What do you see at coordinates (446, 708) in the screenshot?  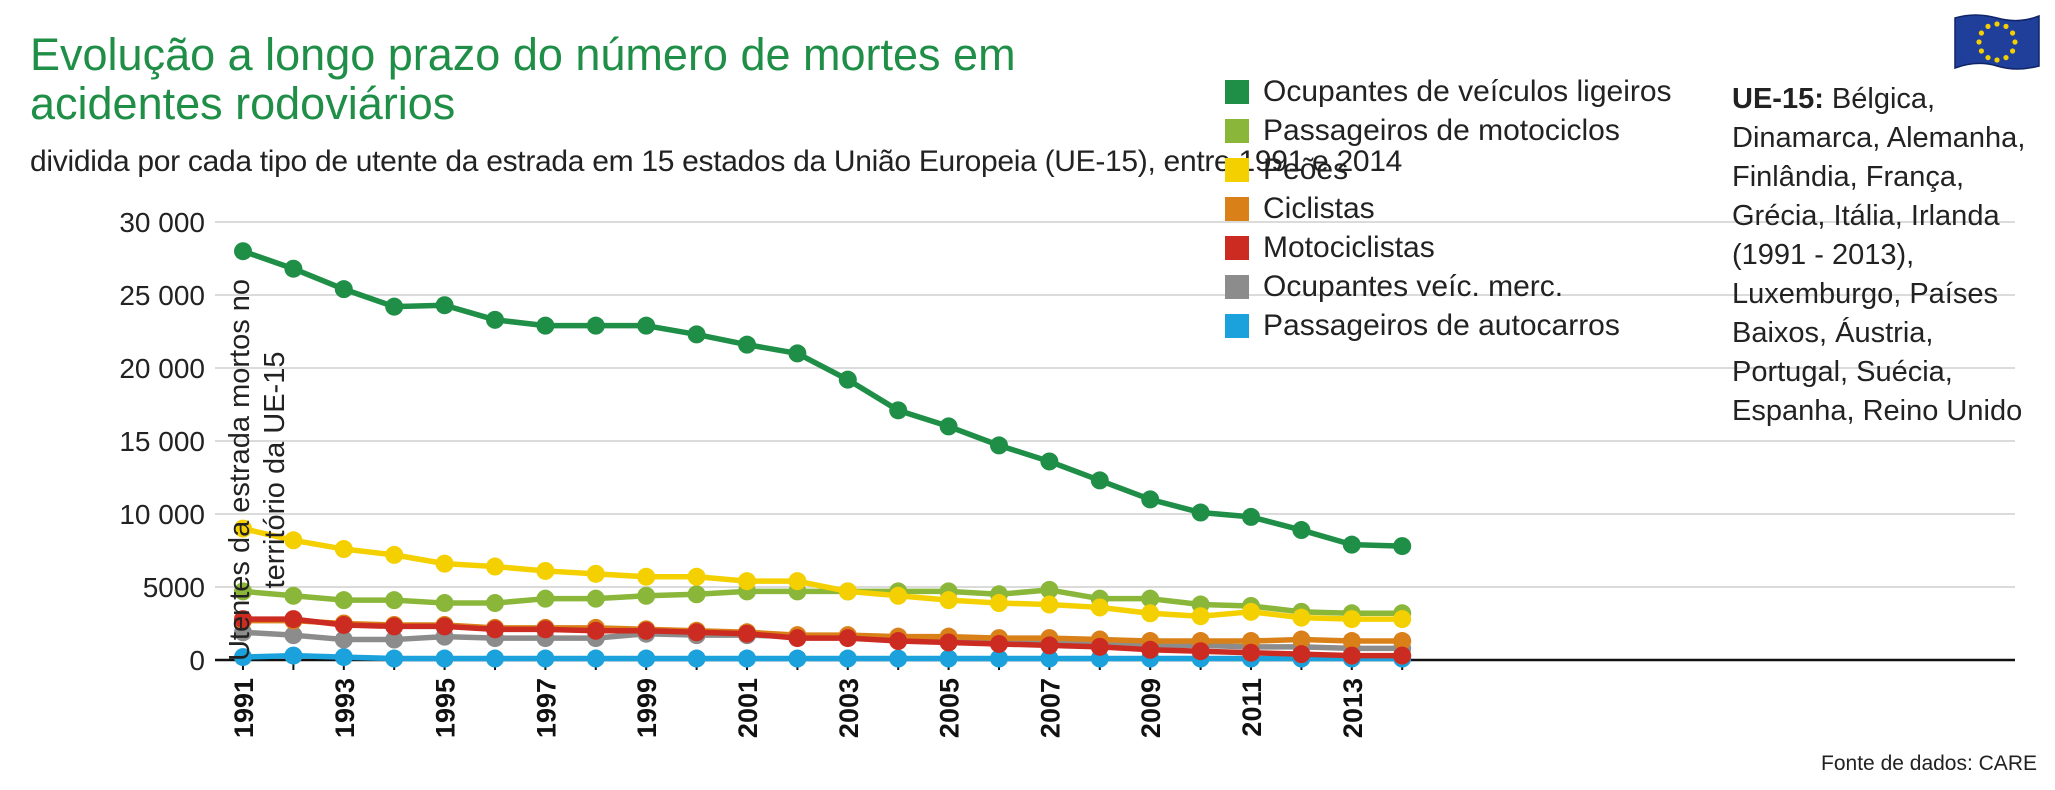 I see `x-tick-label: 1995` at bounding box center [446, 708].